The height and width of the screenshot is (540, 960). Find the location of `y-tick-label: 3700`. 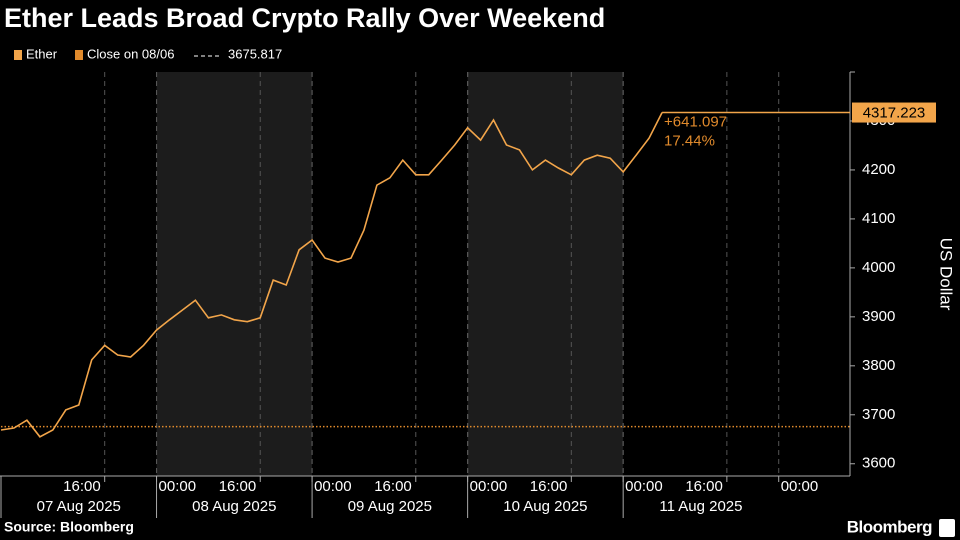

y-tick-label: 3700 is located at coordinates (878, 414).